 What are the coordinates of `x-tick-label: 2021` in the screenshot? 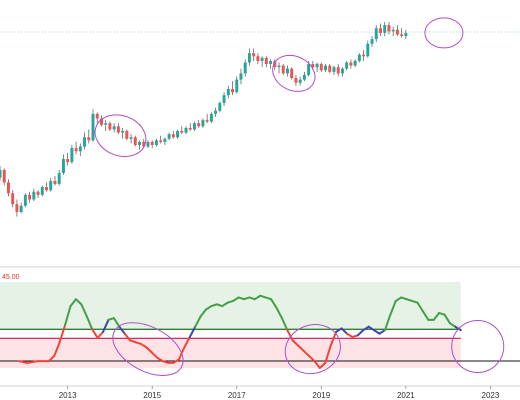 It's located at (406, 395).